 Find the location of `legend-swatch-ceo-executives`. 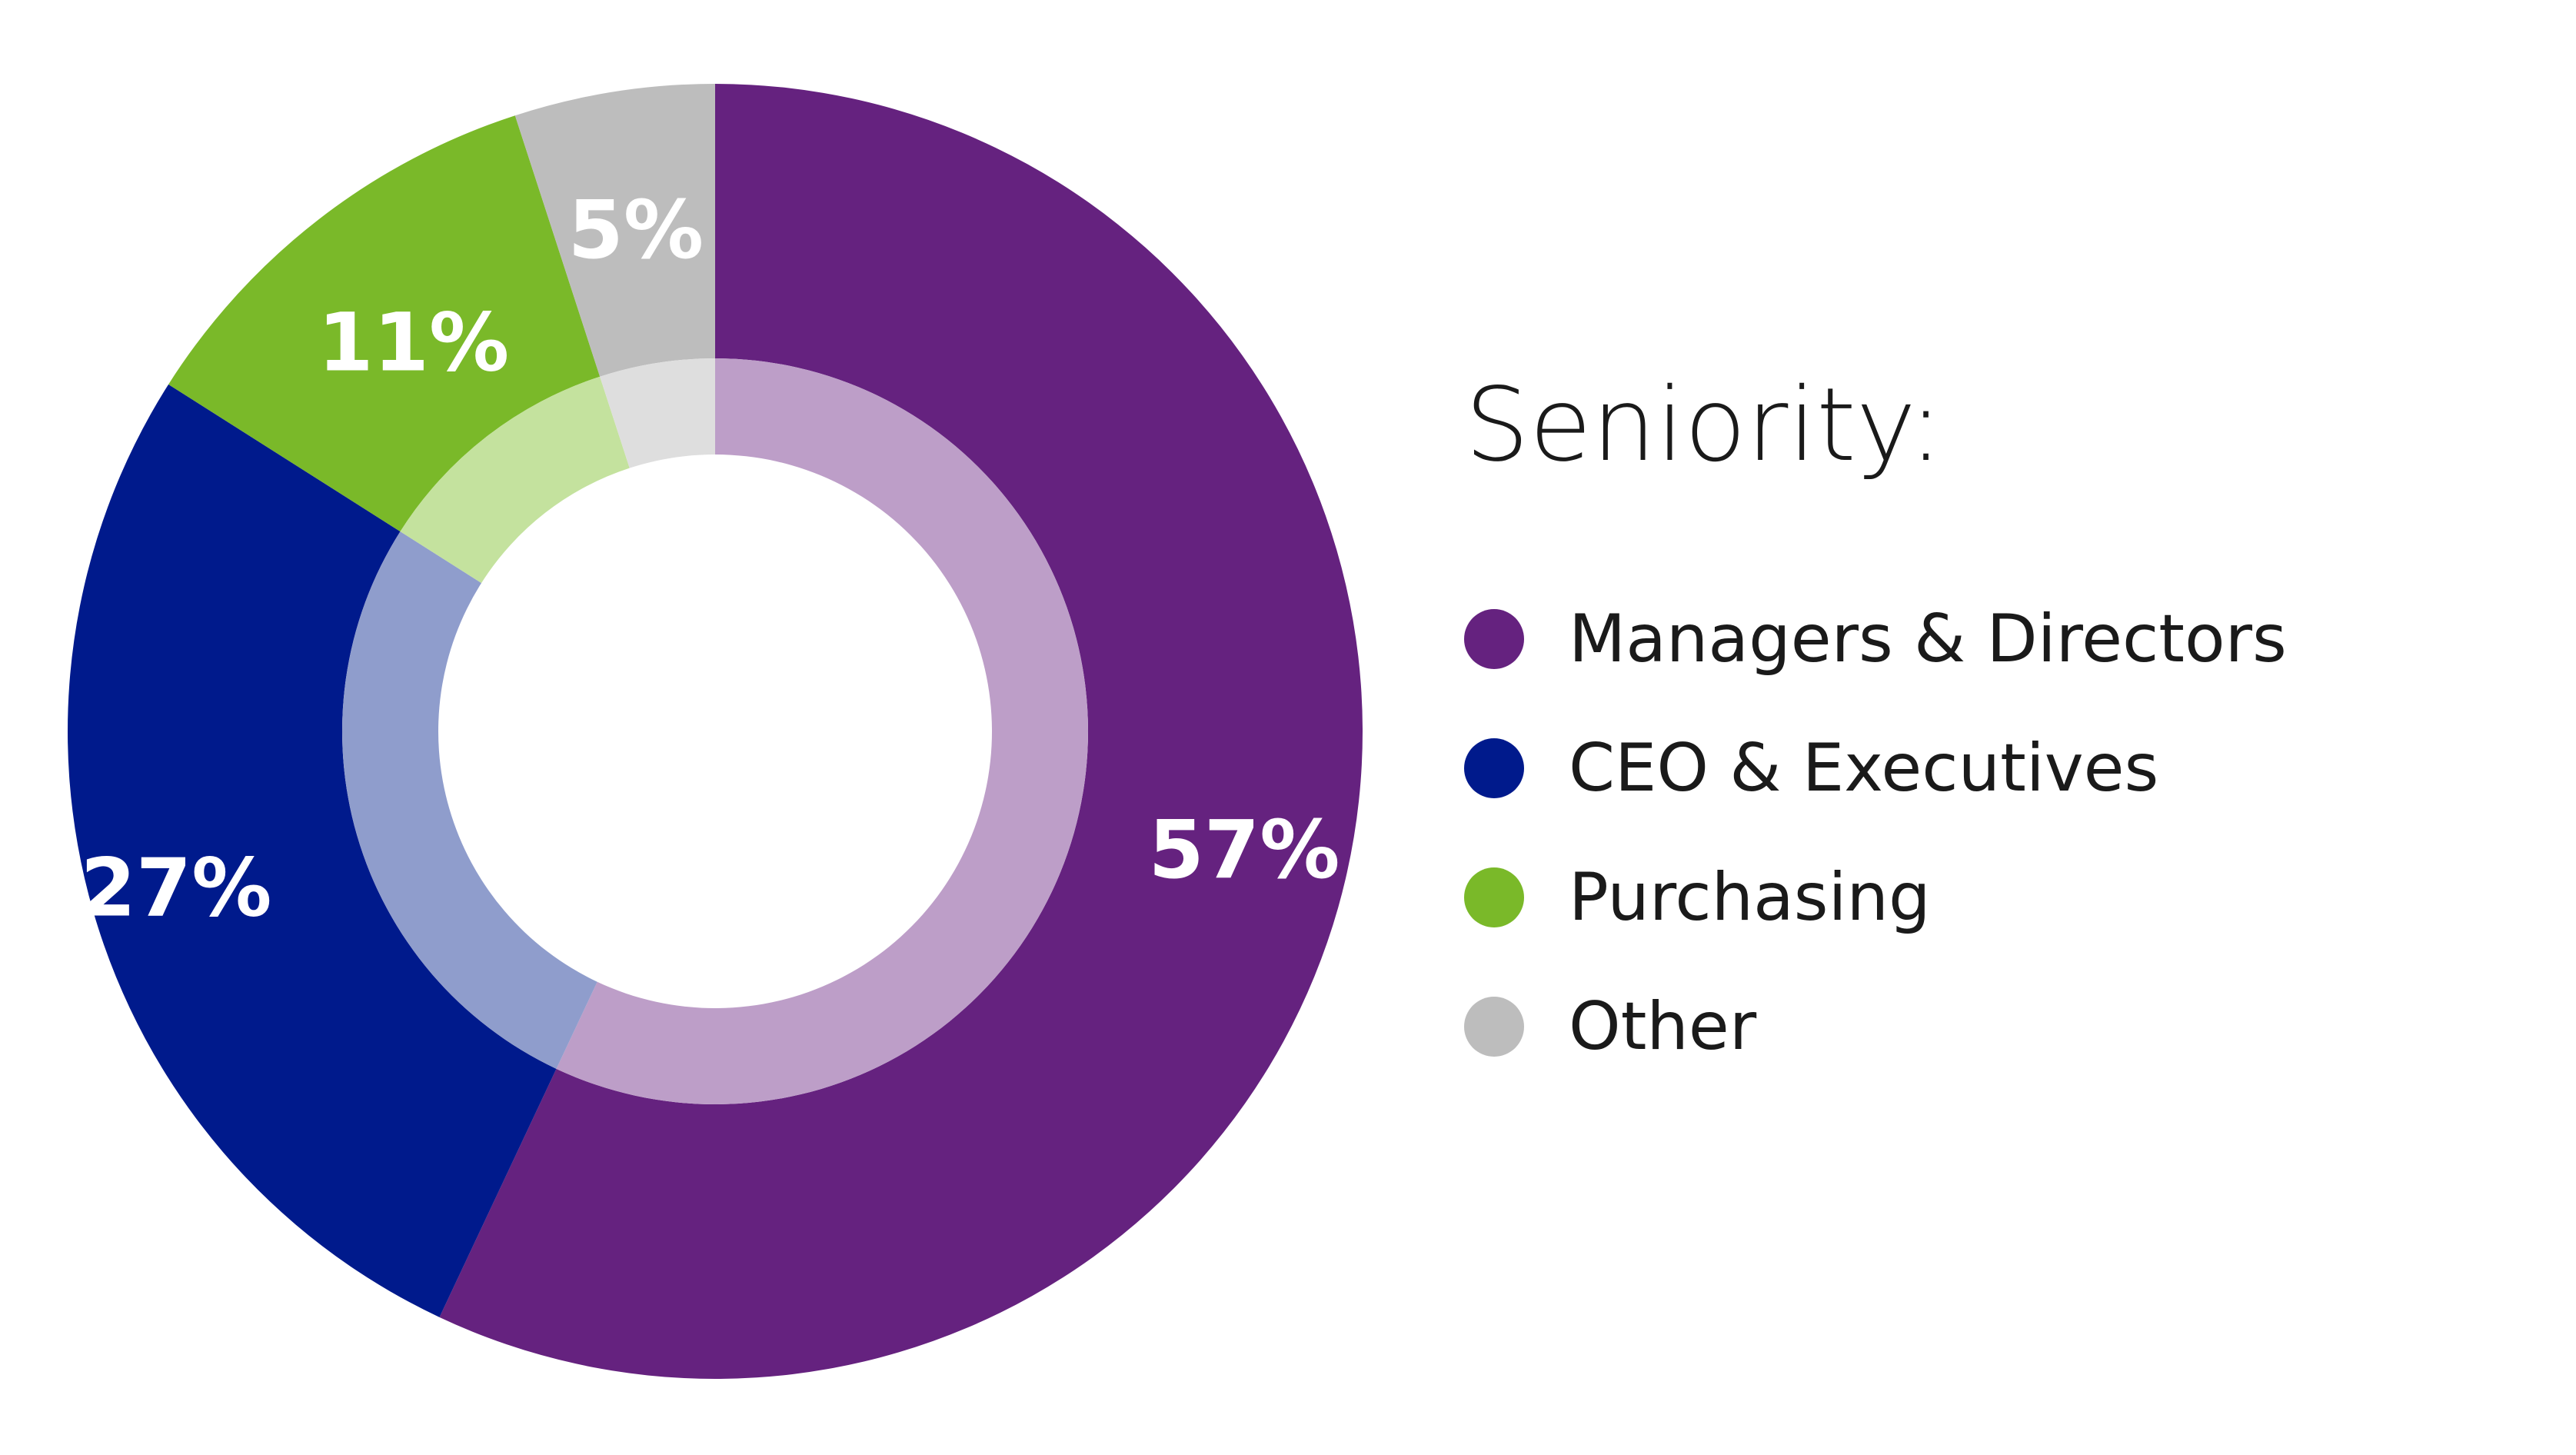

legend-swatch-ceo-executives is located at coordinates (1494, 768).